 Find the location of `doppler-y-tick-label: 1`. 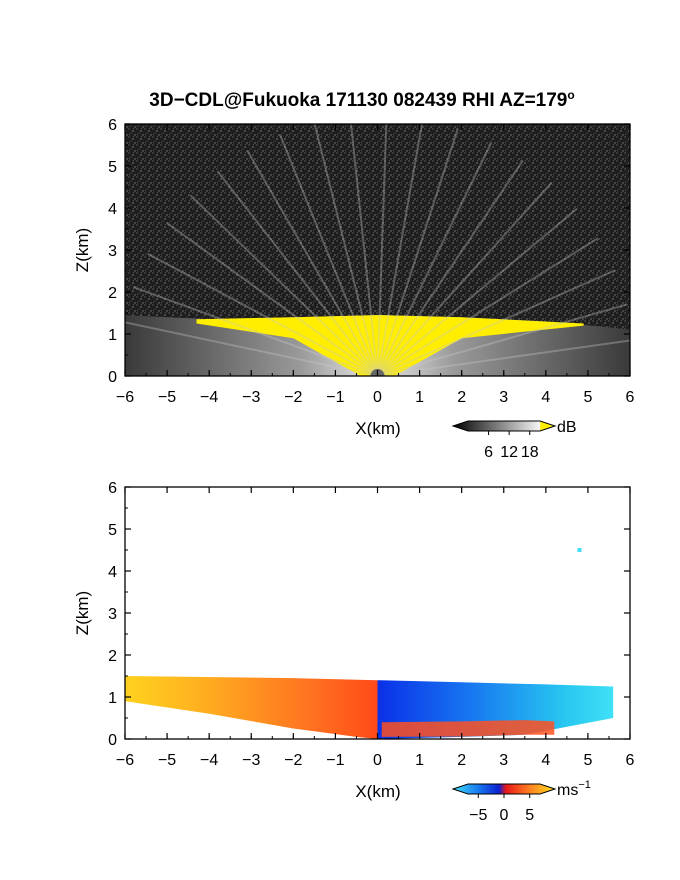

doppler-y-tick-label: 1 is located at coordinates (112, 698).